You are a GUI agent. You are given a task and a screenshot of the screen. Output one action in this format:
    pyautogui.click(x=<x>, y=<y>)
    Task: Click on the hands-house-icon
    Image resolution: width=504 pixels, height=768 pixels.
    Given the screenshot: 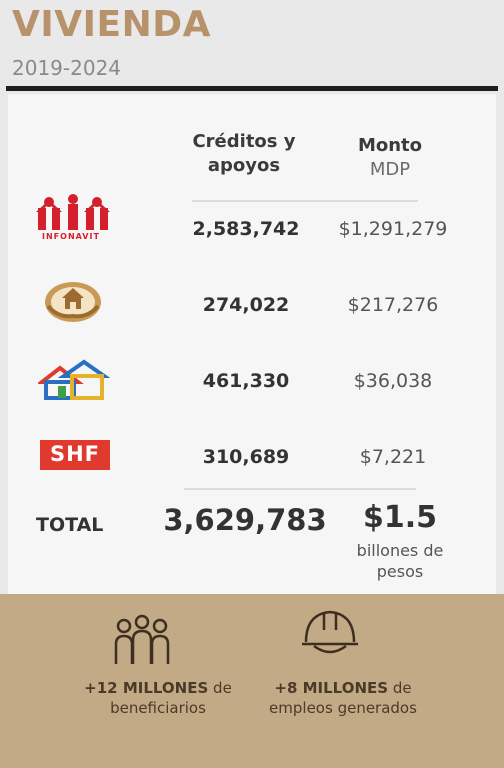 What is the action you would take?
    pyautogui.click(x=73, y=302)
    